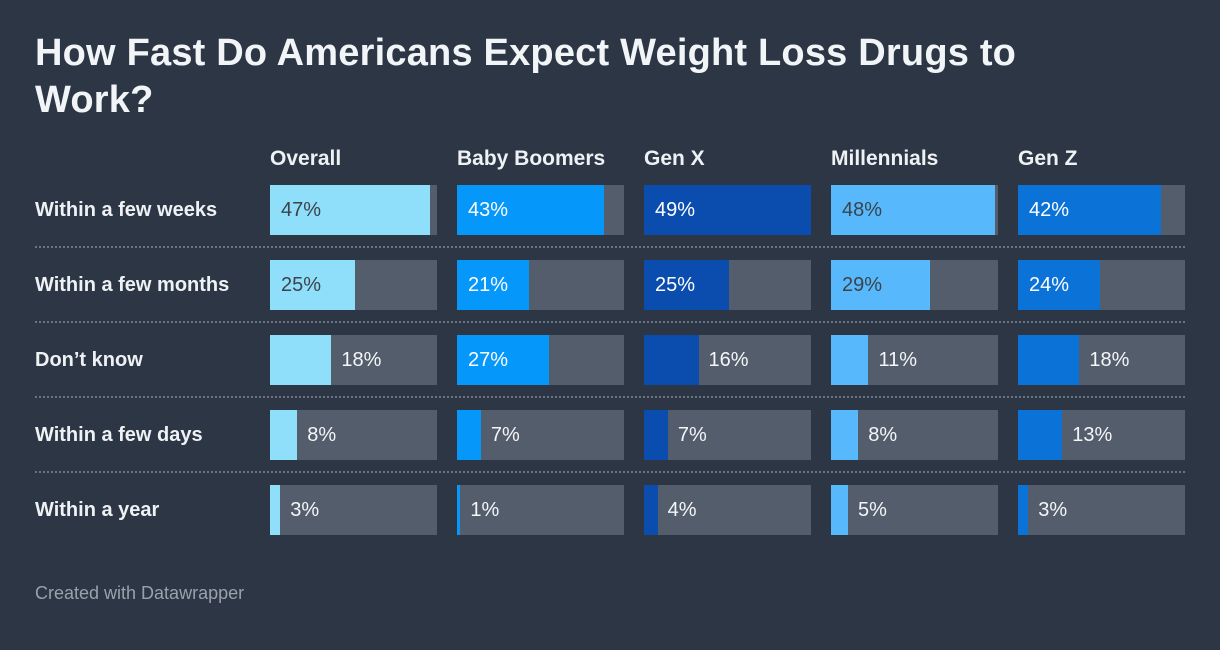  Describe the element at coordinates (353, 435) in the screenshot. I see `bar-track-overall: 8%` at that location.